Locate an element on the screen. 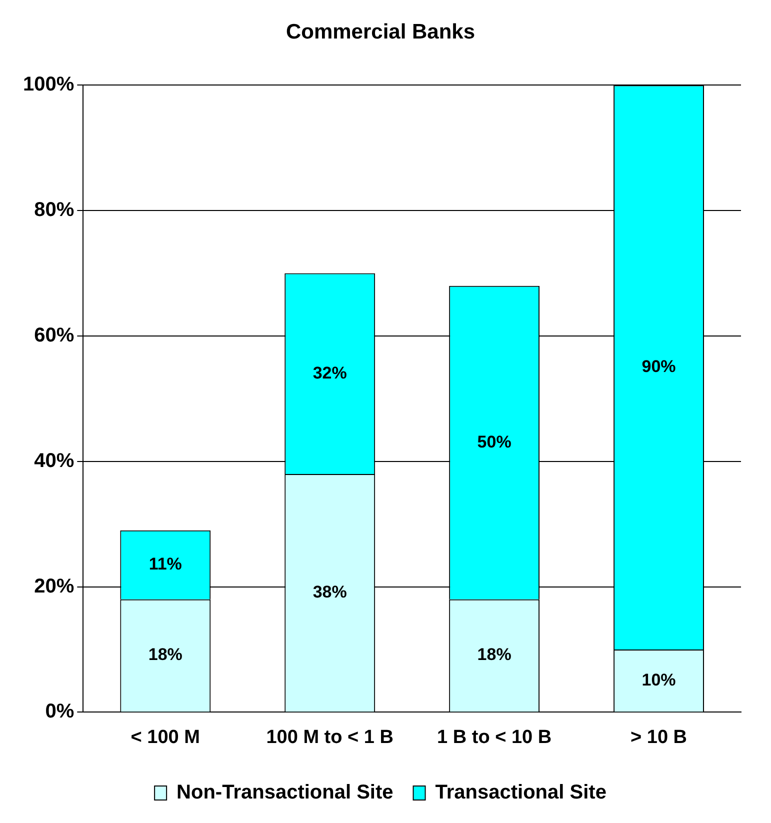  x-tick-label: < 100 M is located at coordinates (165, 737).